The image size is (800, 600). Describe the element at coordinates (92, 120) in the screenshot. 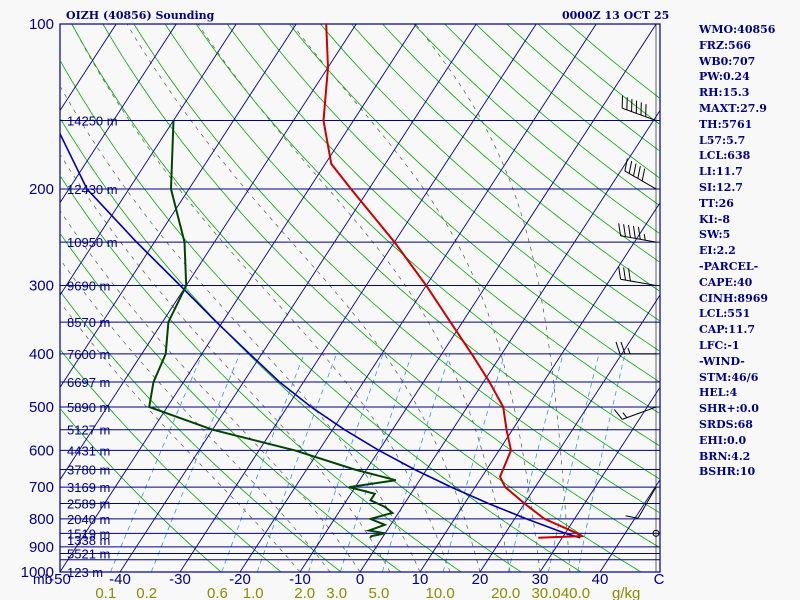

I see `height-label: 14250 m` at that location.